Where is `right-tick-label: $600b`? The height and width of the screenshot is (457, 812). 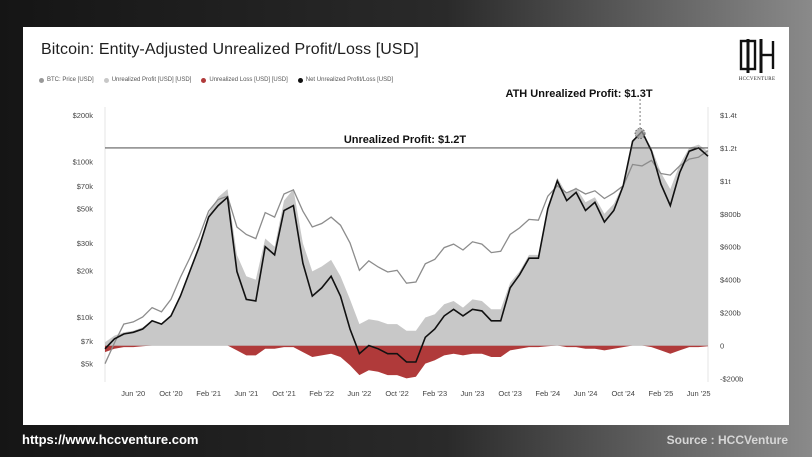 right-tick-label: $600b is located at coordinates (730, 247).